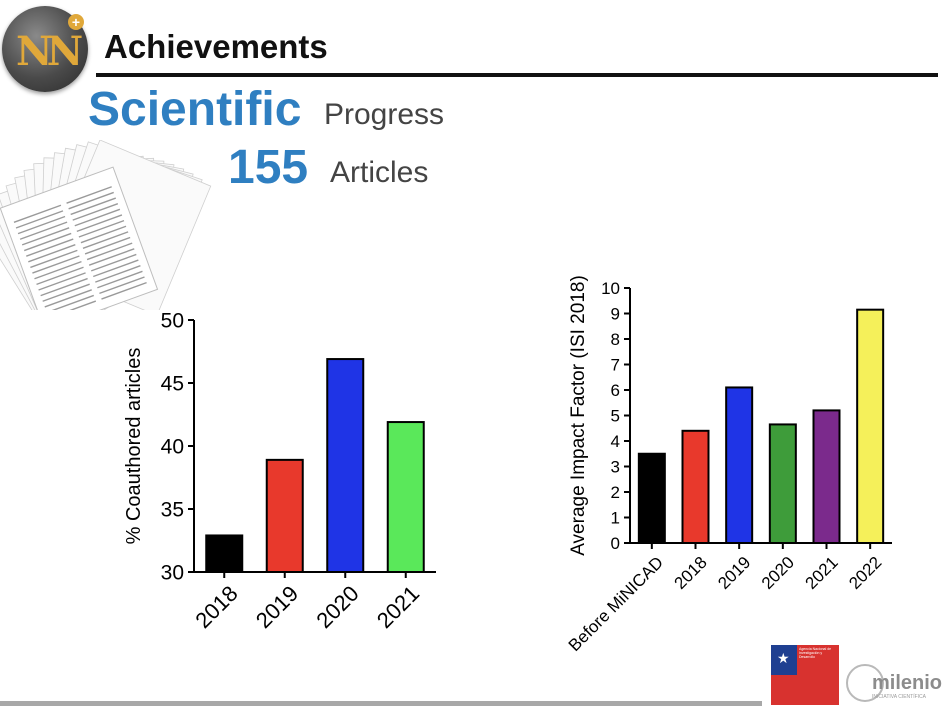 The height and width of the screenshot is (714, 951). I want to click on y-tick-label: 6, so click(615, 390).